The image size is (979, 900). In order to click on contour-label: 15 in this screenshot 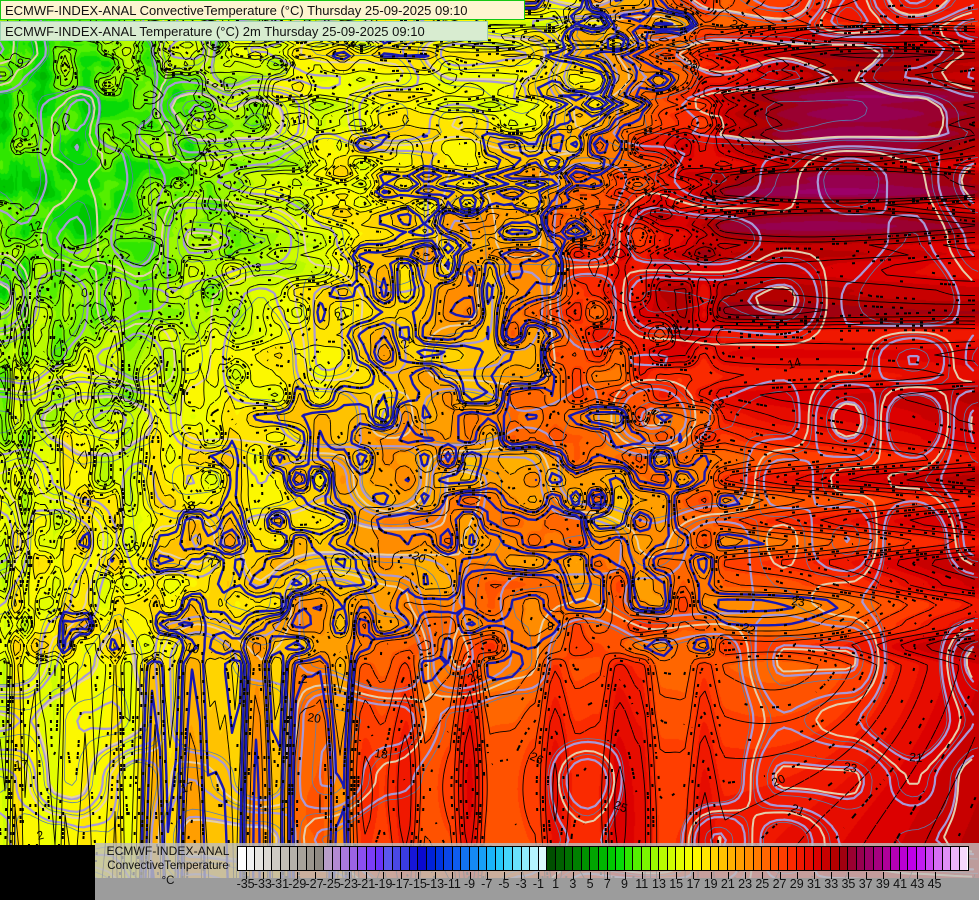, I will do `click(189, 507)`.